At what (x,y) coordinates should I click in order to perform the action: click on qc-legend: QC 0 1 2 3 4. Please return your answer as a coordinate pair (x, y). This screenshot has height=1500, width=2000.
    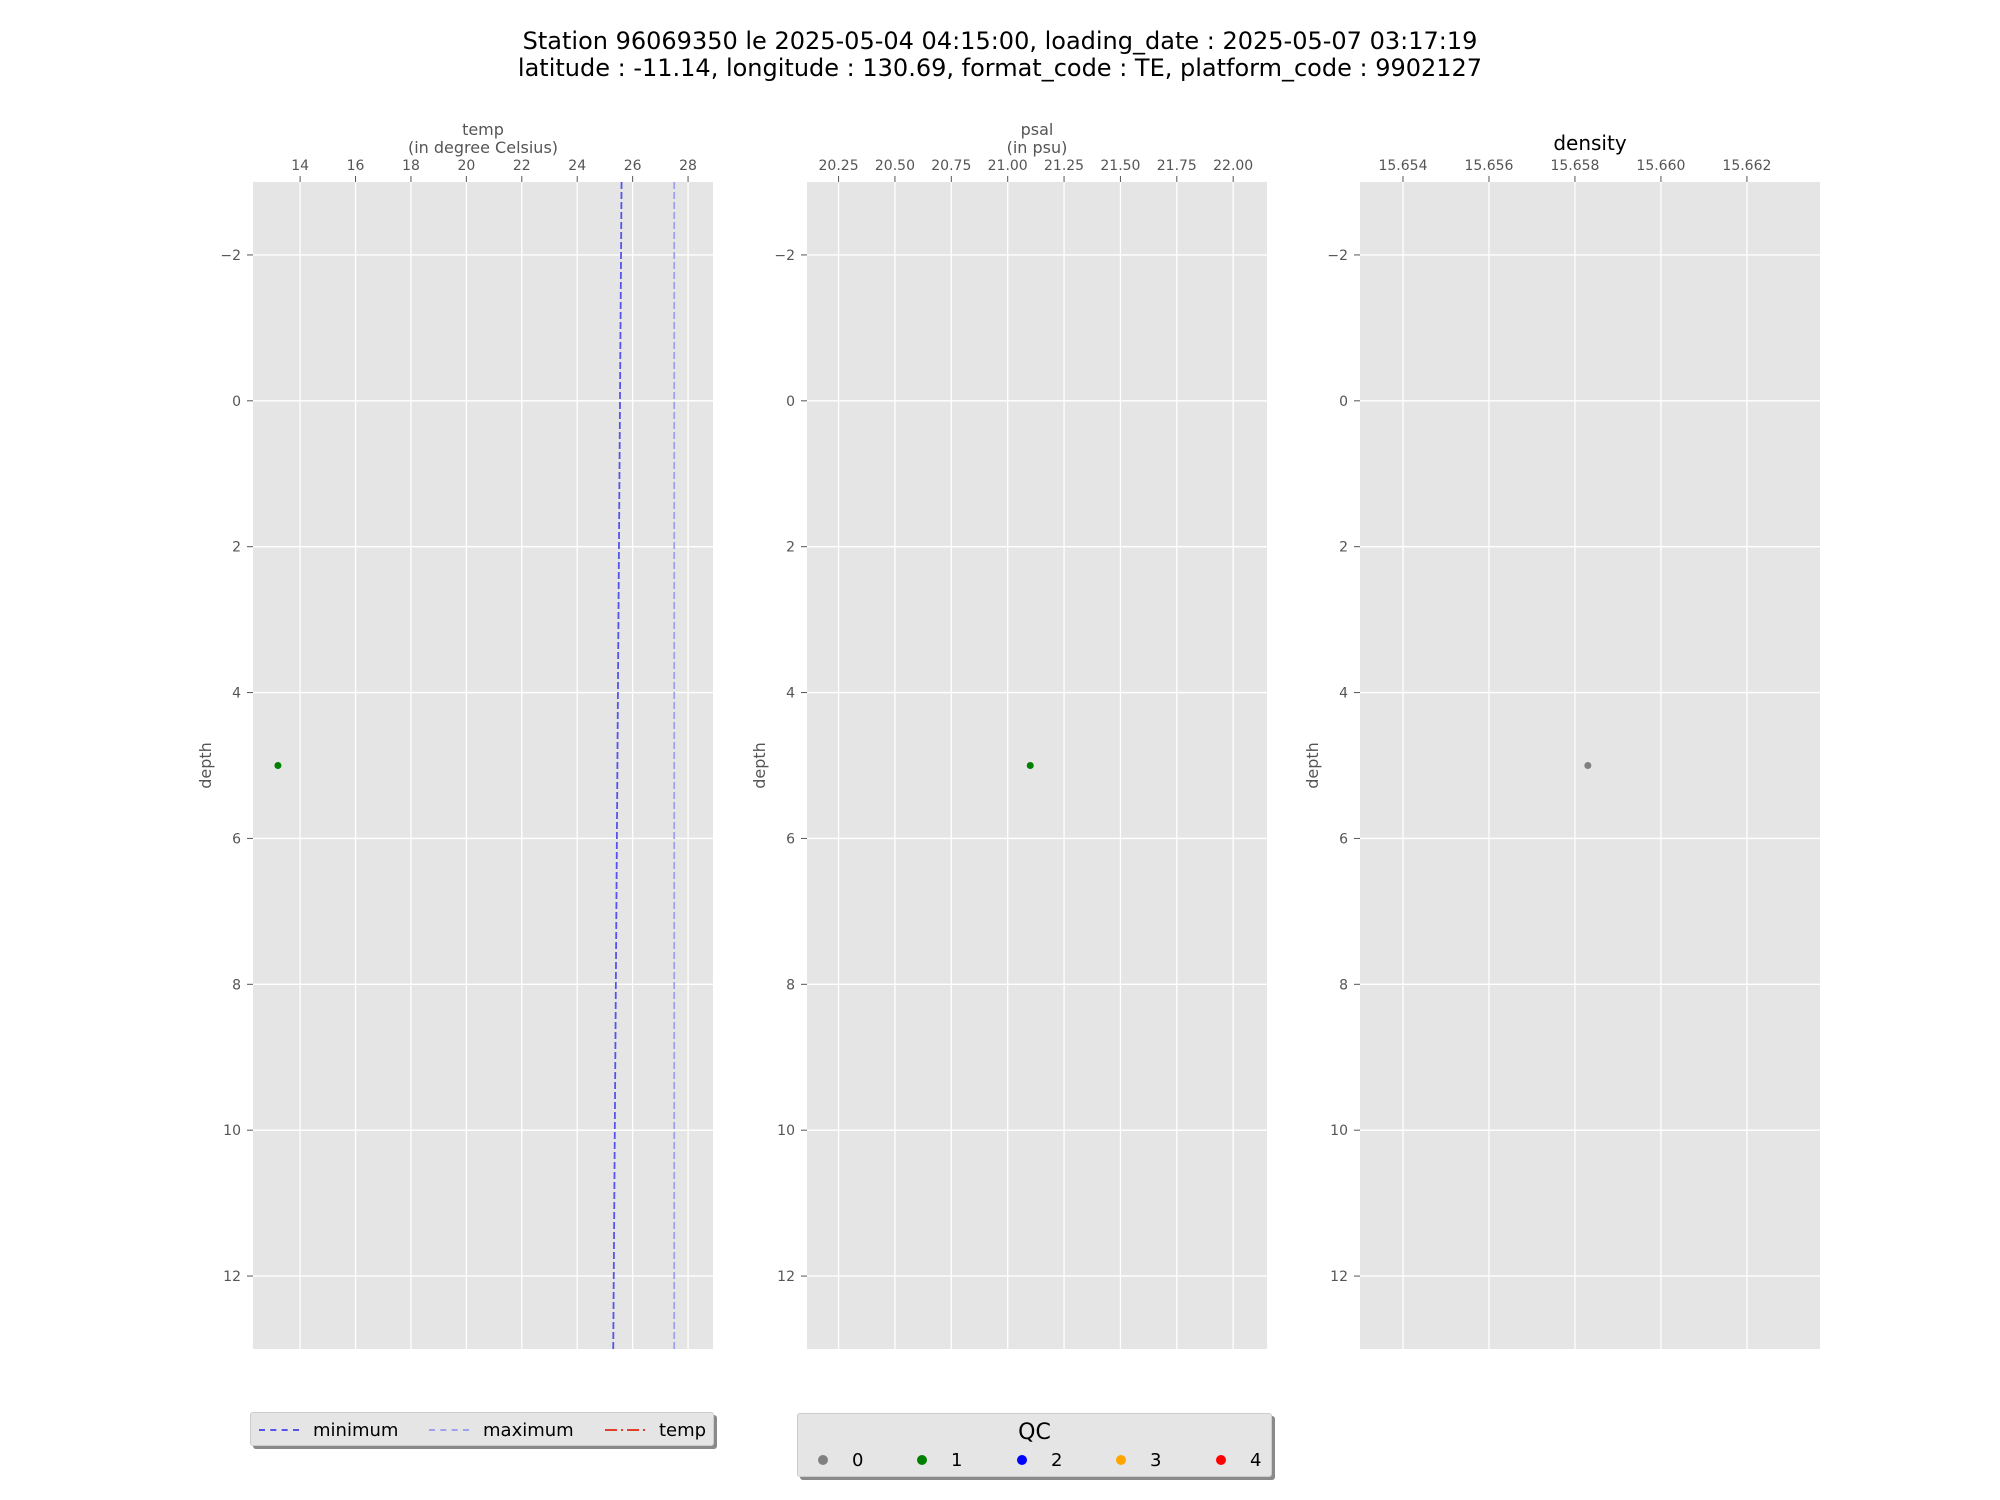
    Looking at the image, I should click on (1034, 1445).